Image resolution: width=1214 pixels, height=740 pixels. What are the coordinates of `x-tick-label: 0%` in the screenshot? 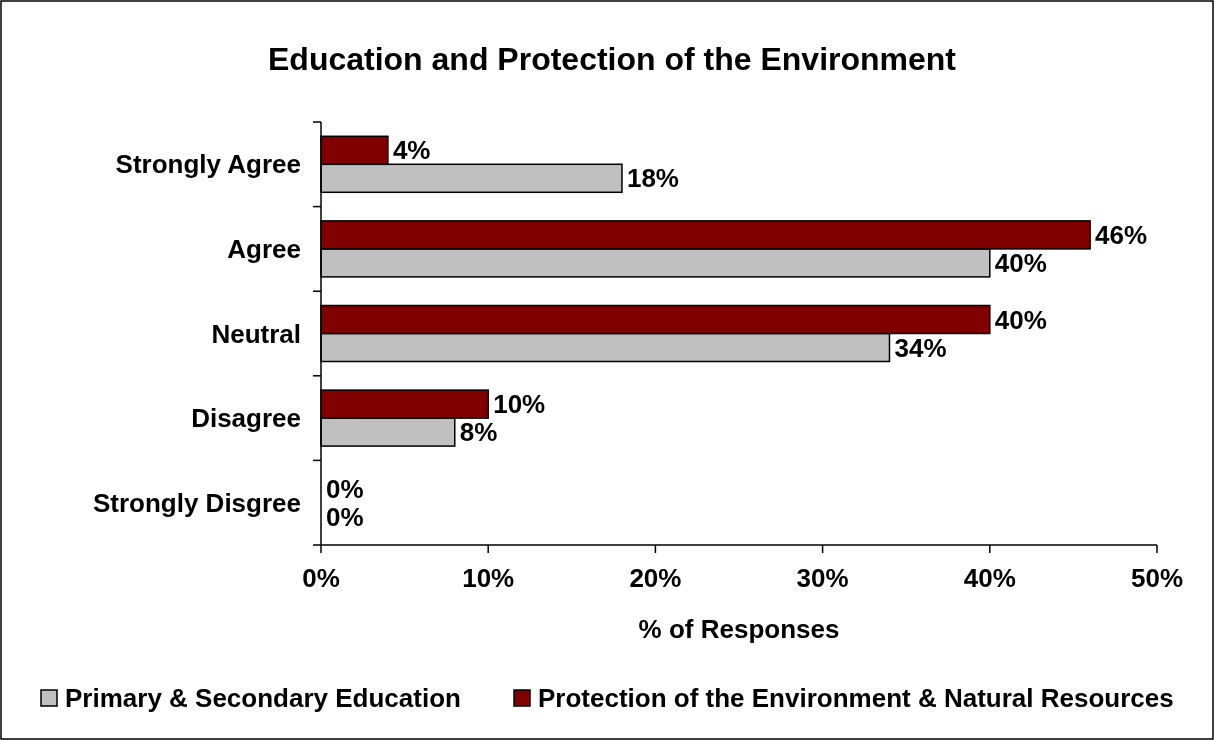 It's located at (321, 578).